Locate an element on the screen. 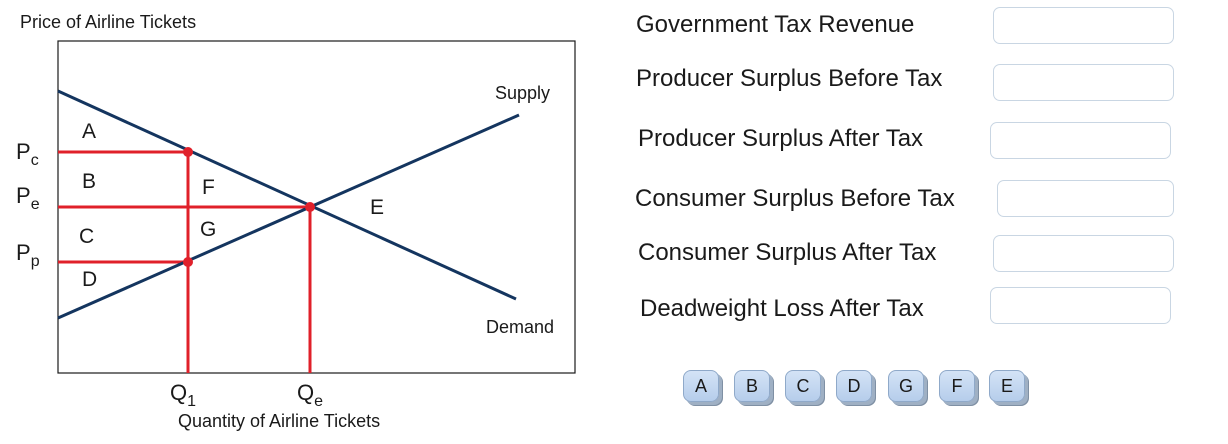 This screenshot has width=1228, height=444. price-label-pe: Pe is located at coordinates (28, 198).